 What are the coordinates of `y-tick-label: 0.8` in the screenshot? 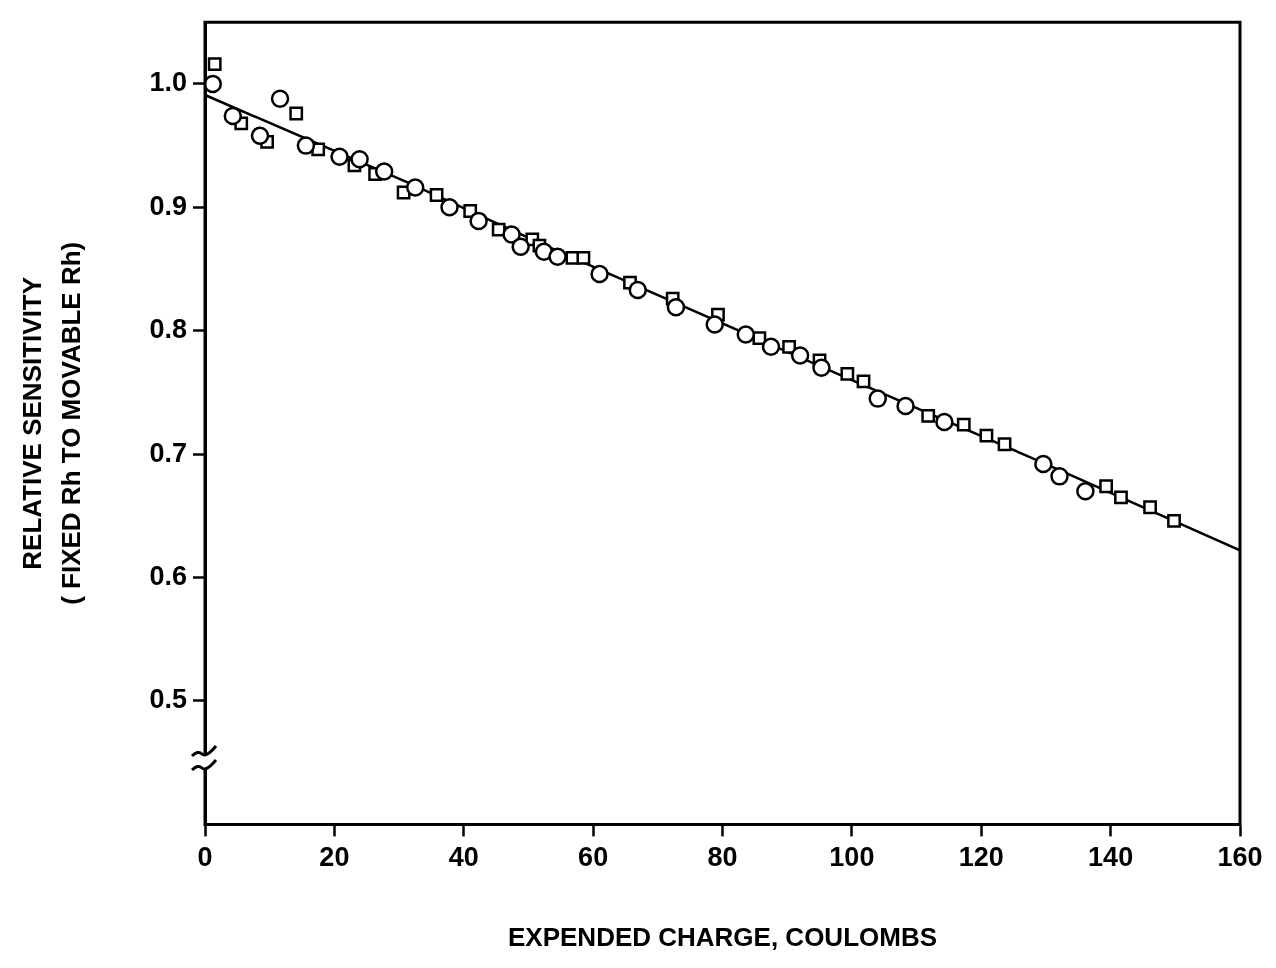 It's located at (168, 329).